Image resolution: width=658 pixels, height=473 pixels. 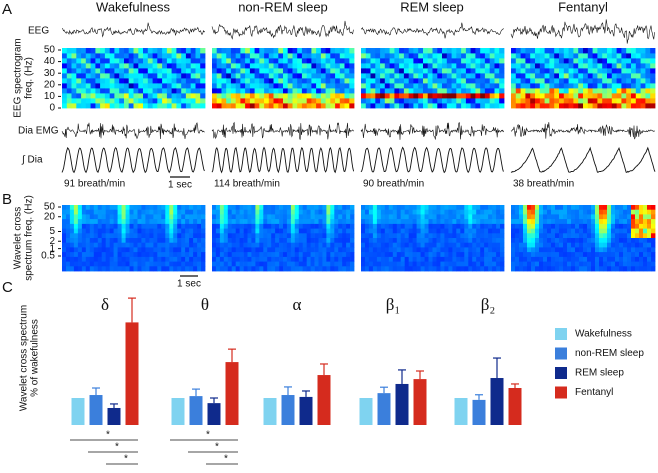 I want to click on significance-label: *, so click(x=208, y=435).